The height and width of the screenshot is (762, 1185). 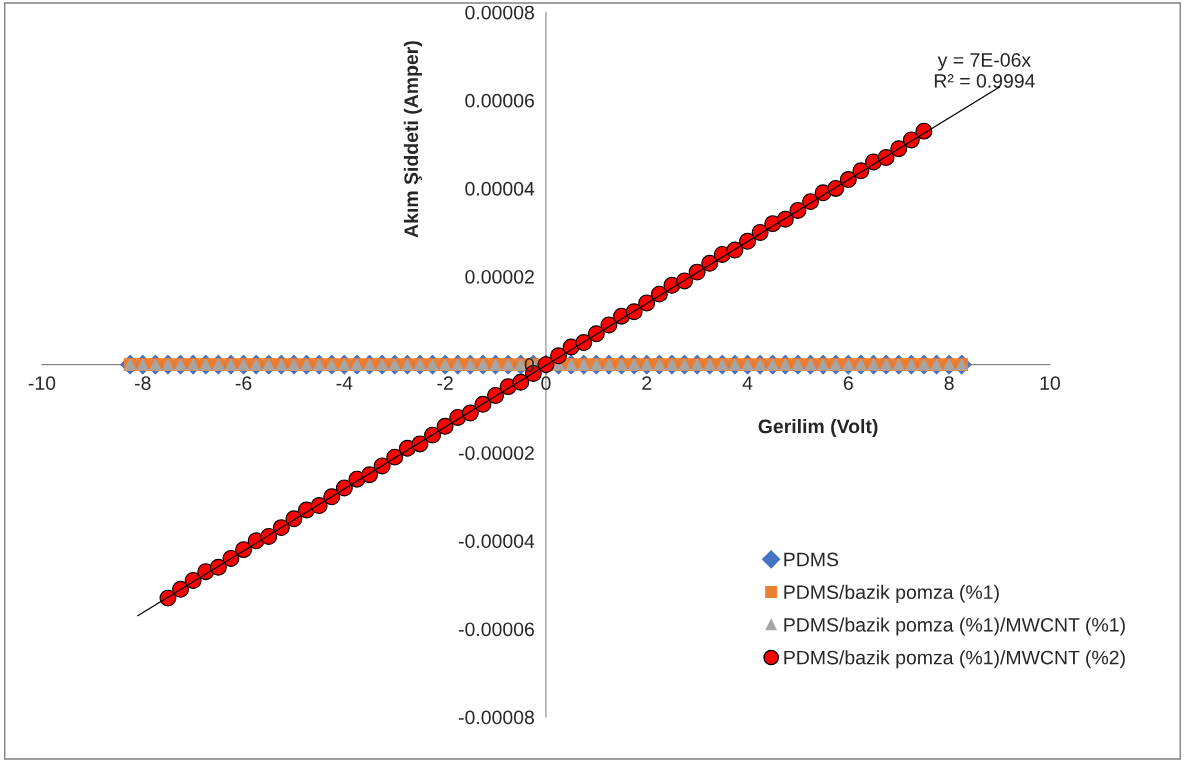 I want to click on y-tick-label: 0.00004, so click(x=500, y=188).